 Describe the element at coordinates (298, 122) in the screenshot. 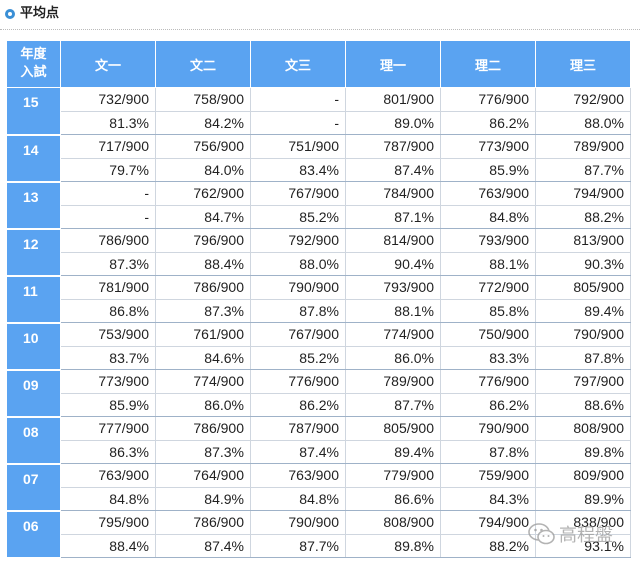

I see `percent-cell: -` at that location.